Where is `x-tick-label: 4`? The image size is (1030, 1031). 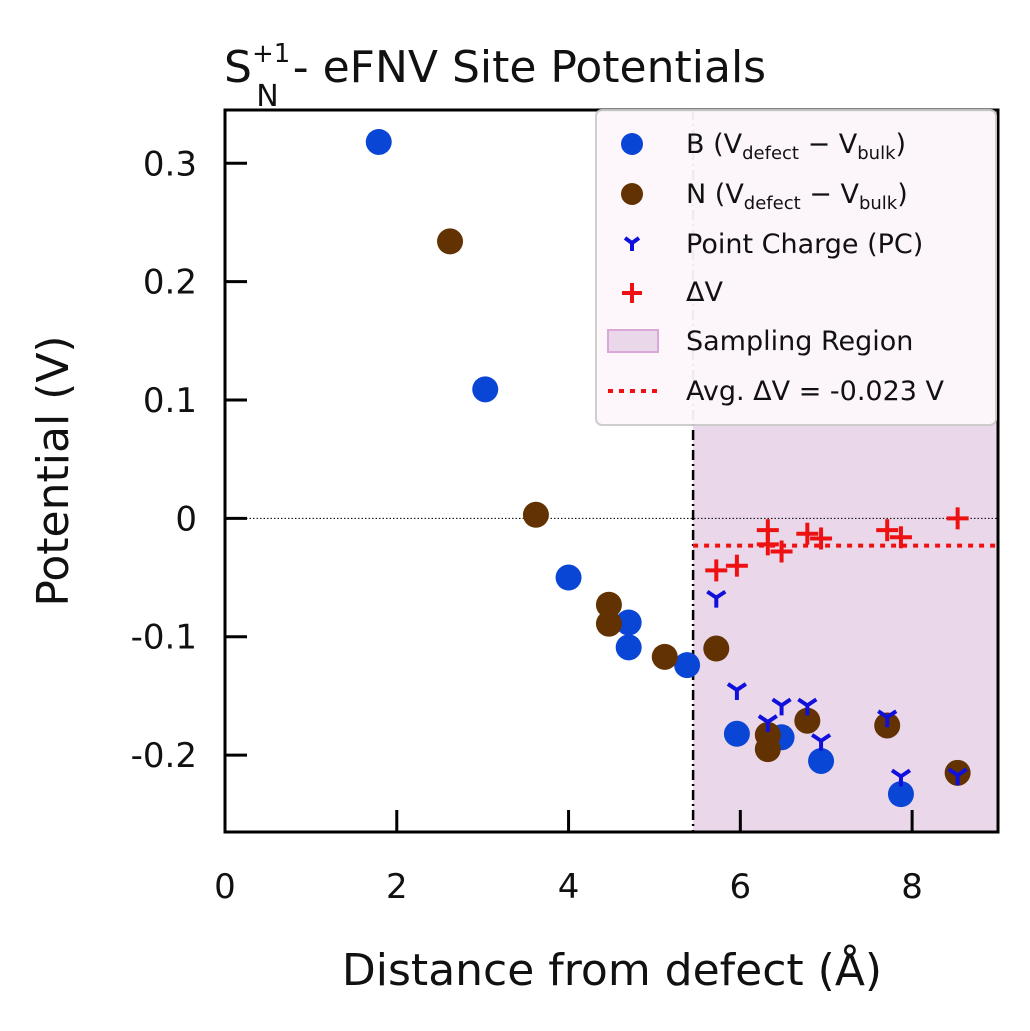
x-tick-label: 4 is located at coordinates (569, 887).